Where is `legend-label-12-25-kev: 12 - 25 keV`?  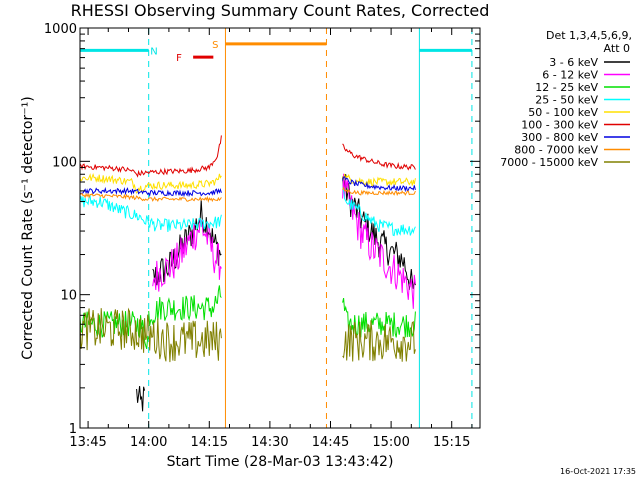
legend-label-12-25-kev: 12 - 25 keV is located at coordinates (566, 87).